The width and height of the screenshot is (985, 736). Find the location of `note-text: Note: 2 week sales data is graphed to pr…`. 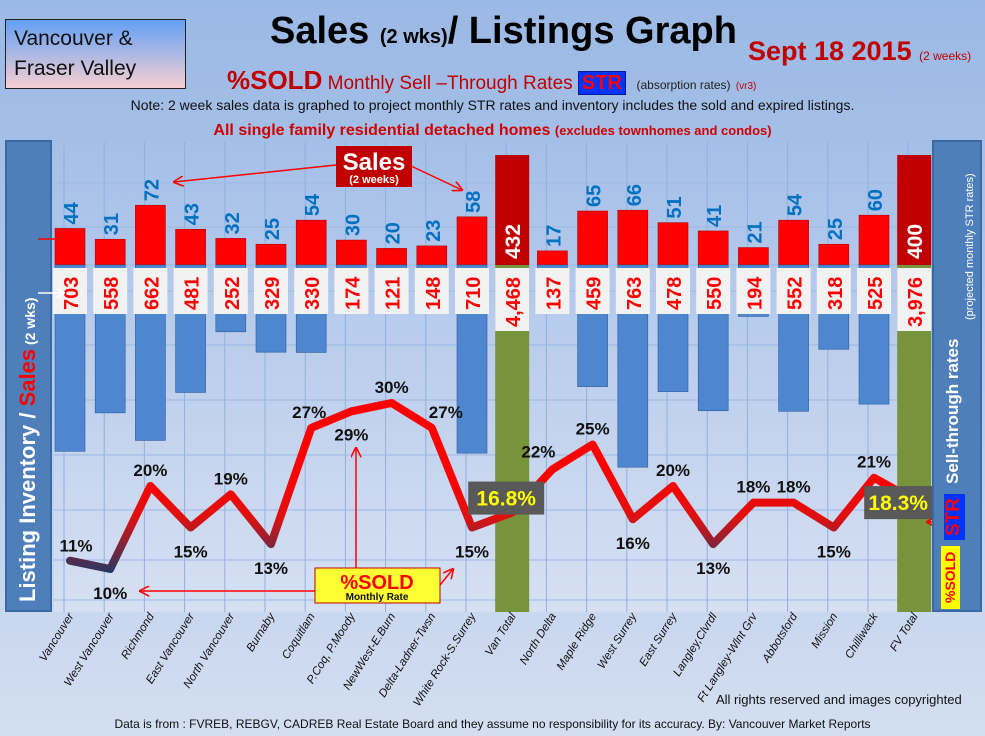

note-text: Note: 2 week sales data is graphed to pr… is located at coordinates (492, 105).